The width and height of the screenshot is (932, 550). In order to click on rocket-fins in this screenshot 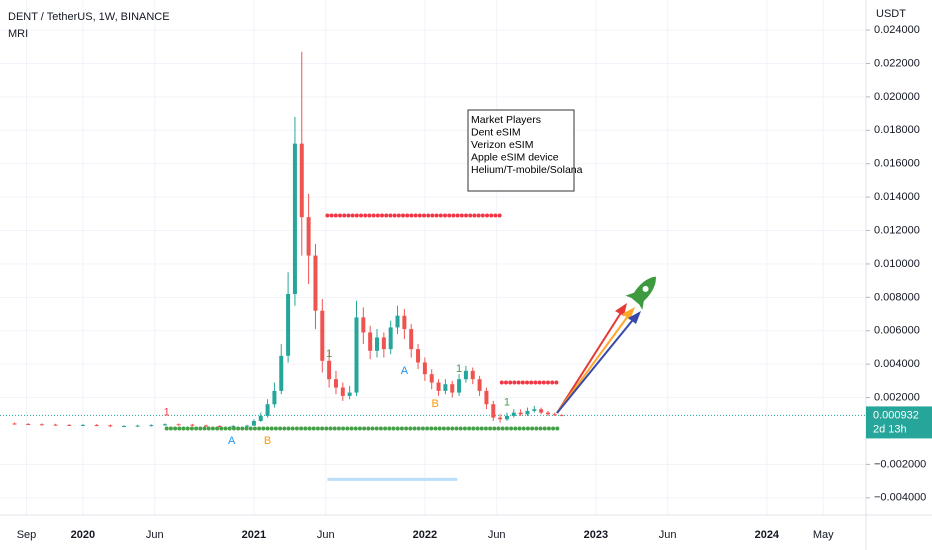, I will do `click(635, 300)`.